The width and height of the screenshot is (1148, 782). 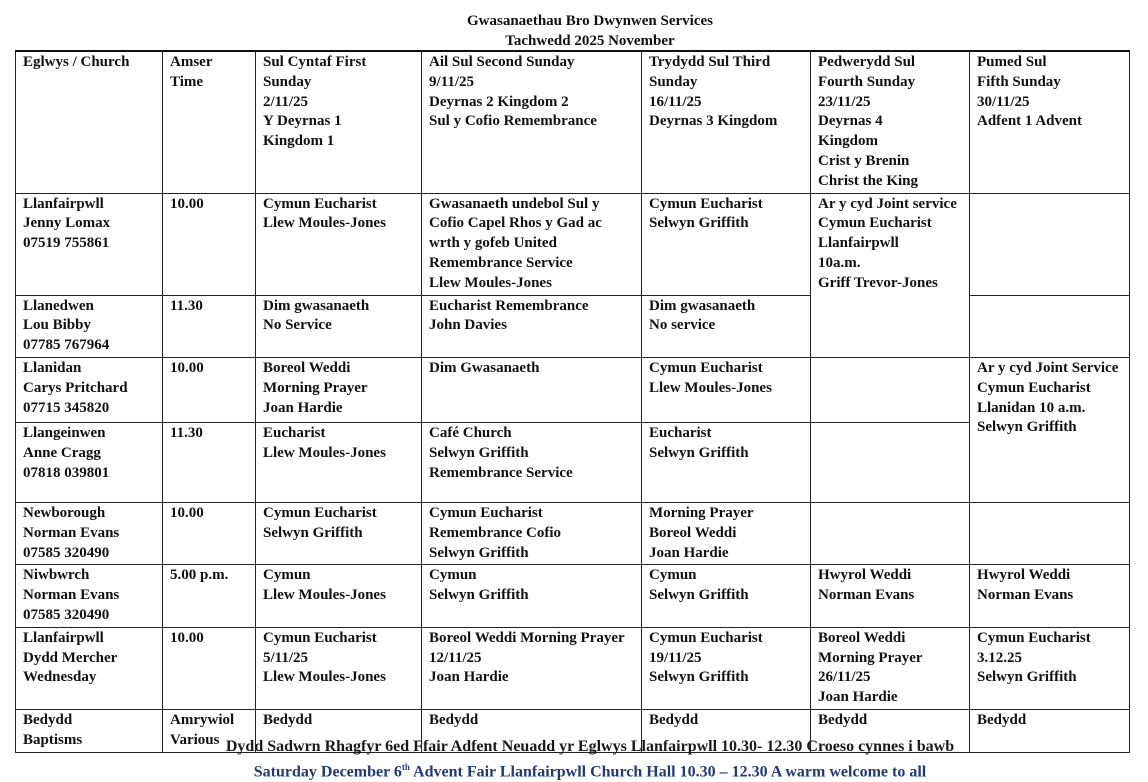 I want to click on church-cell: Llanedwen Lou Bibby 07785 767964, so click(x=89, y=326).